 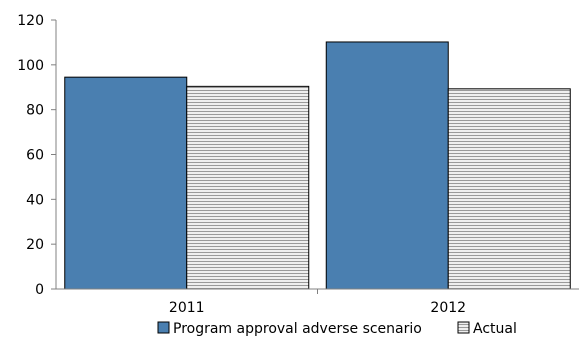 I want to click on bar-2012-actual, so click(x=509, y=189).